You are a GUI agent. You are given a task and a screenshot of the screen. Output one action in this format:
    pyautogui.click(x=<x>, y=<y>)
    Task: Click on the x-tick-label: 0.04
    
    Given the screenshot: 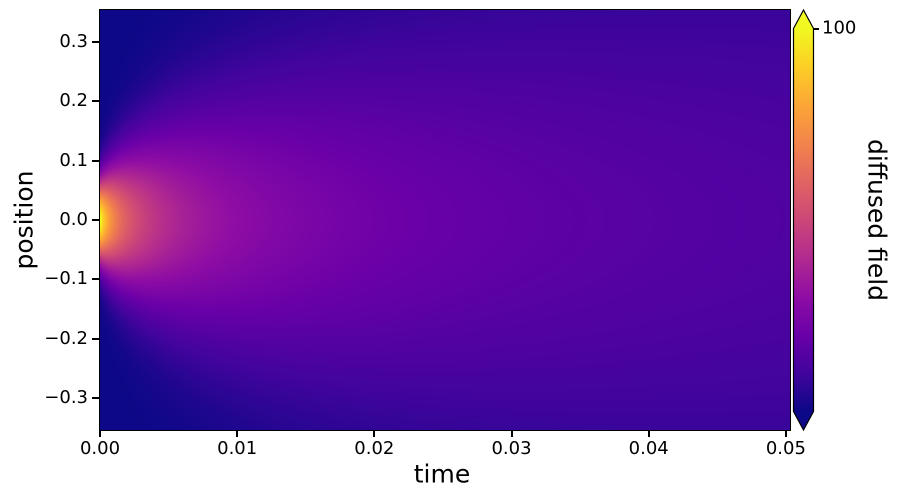 What is the action you would take?
    pyautogui.click(x=648, y=448)
    